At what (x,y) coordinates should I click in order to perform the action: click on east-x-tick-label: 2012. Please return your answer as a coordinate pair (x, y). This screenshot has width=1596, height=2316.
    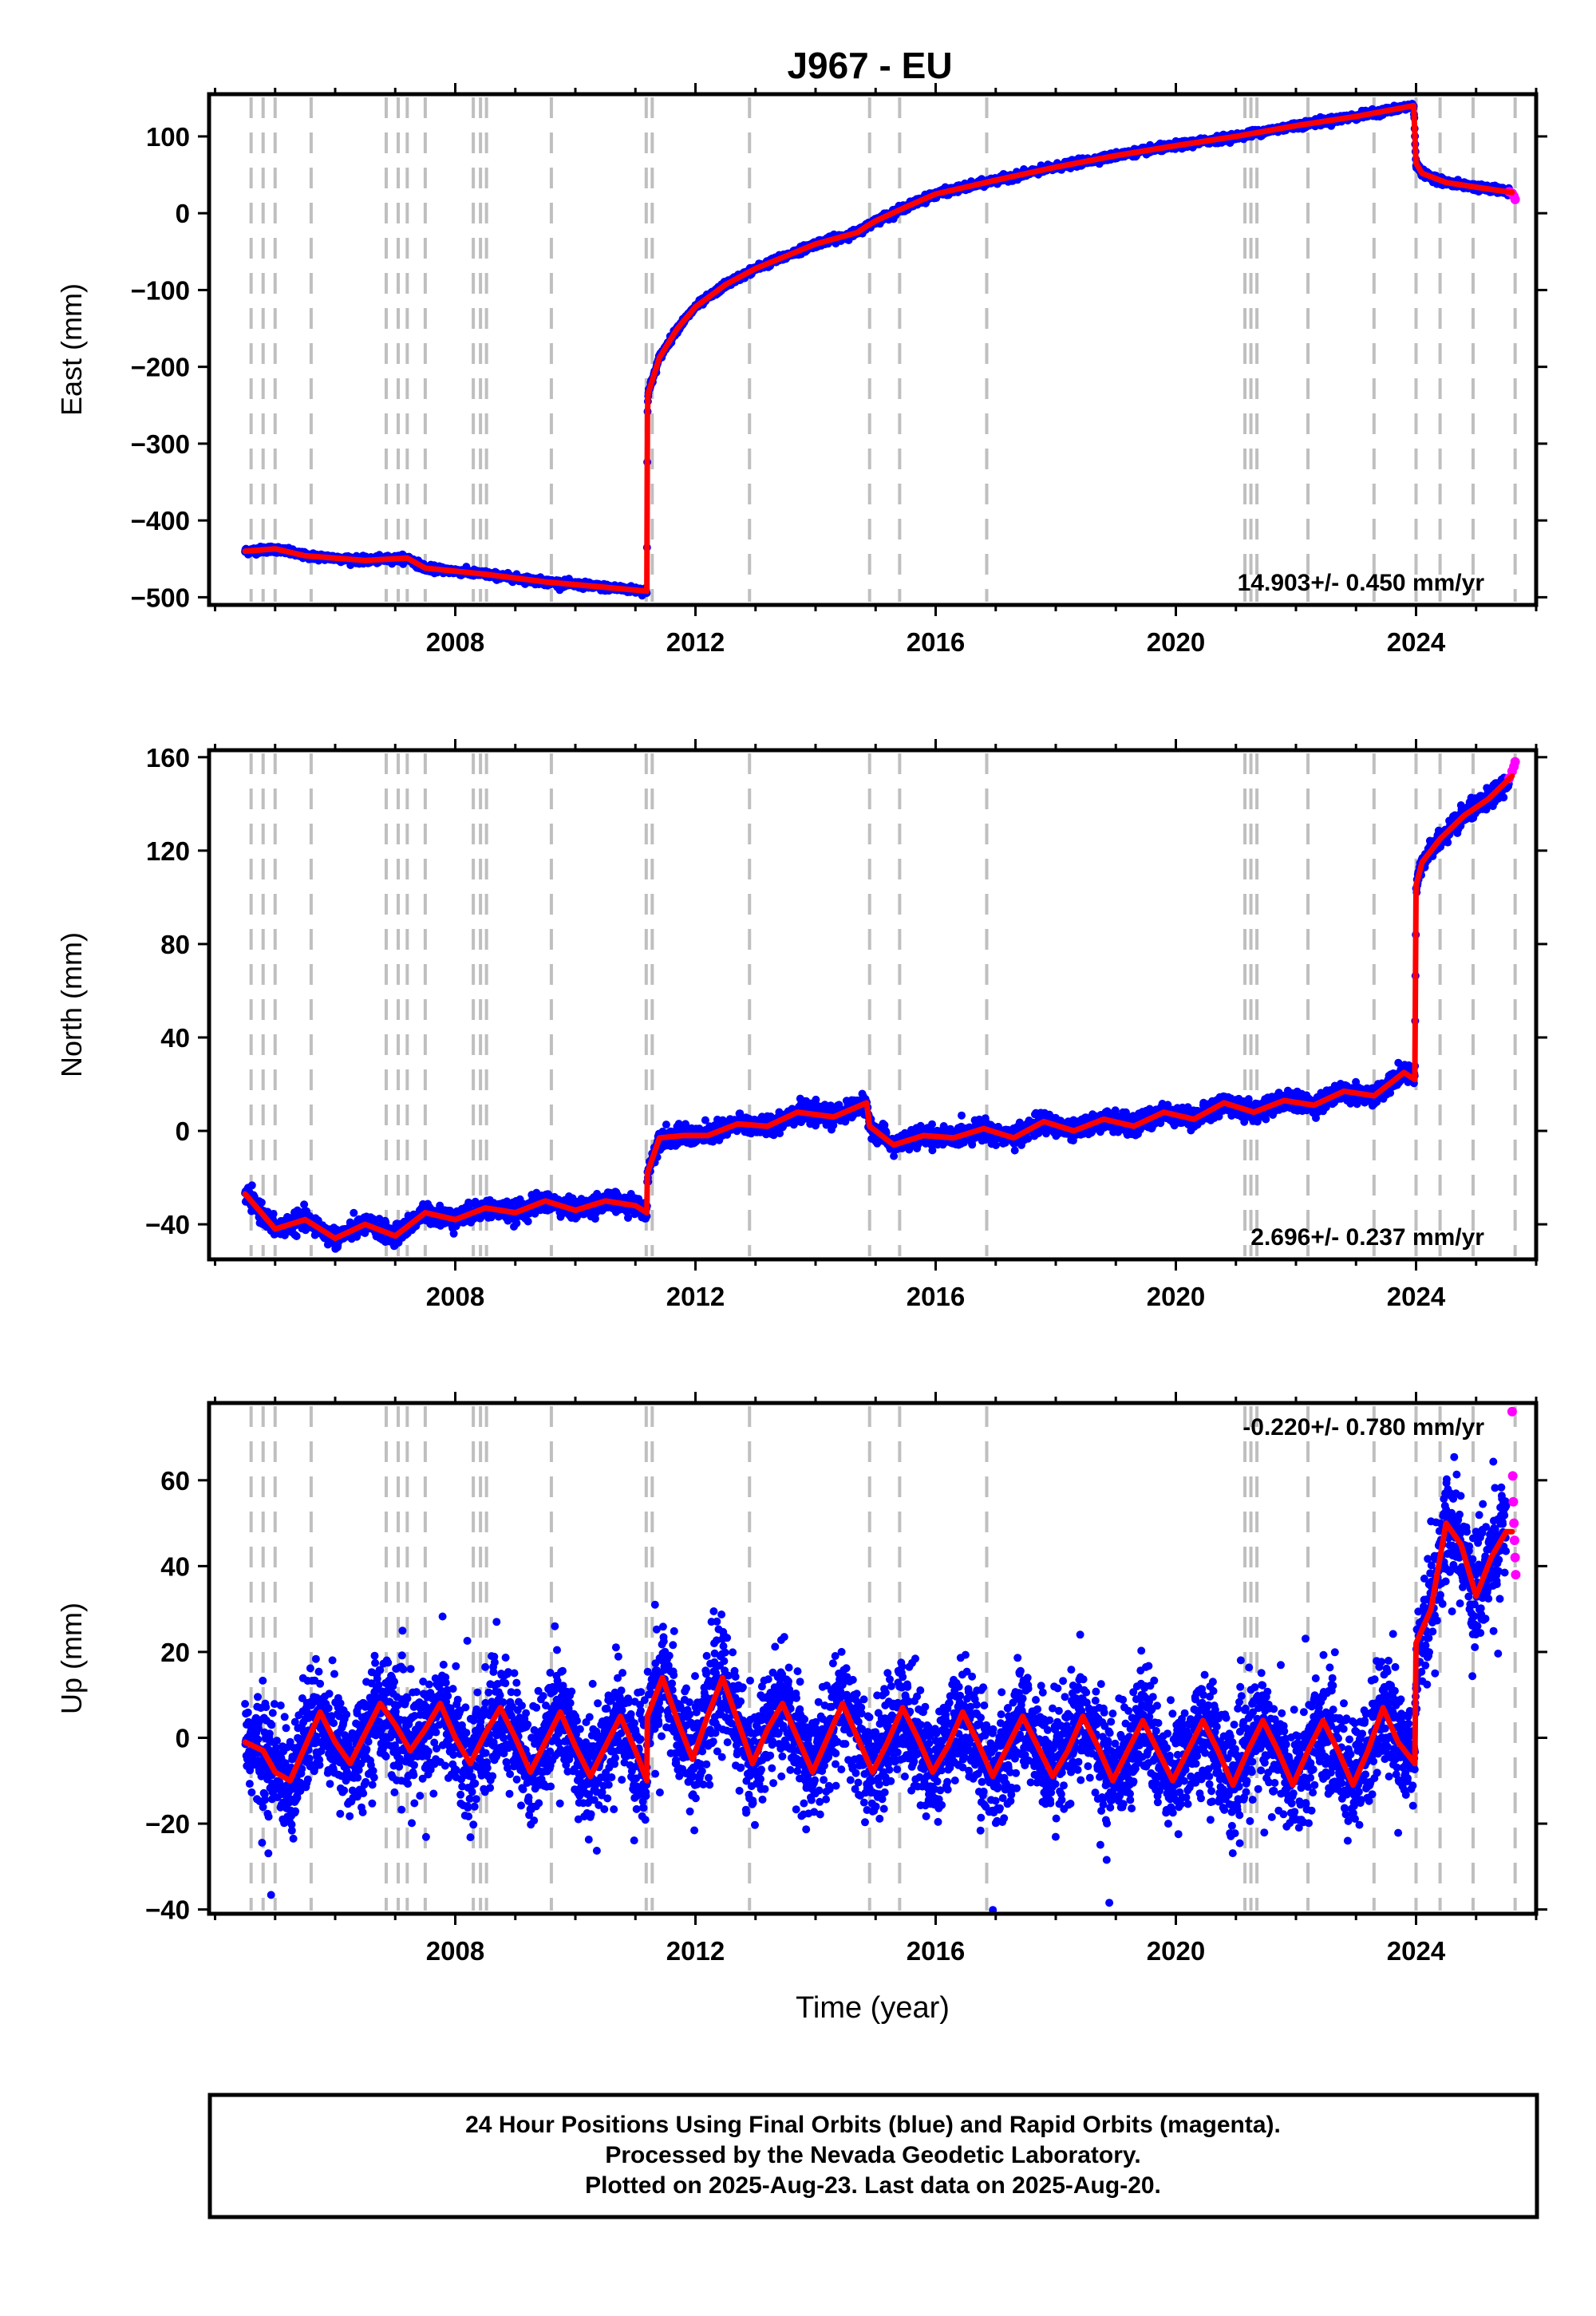
    Looking at the image, I should click on (695, 642).